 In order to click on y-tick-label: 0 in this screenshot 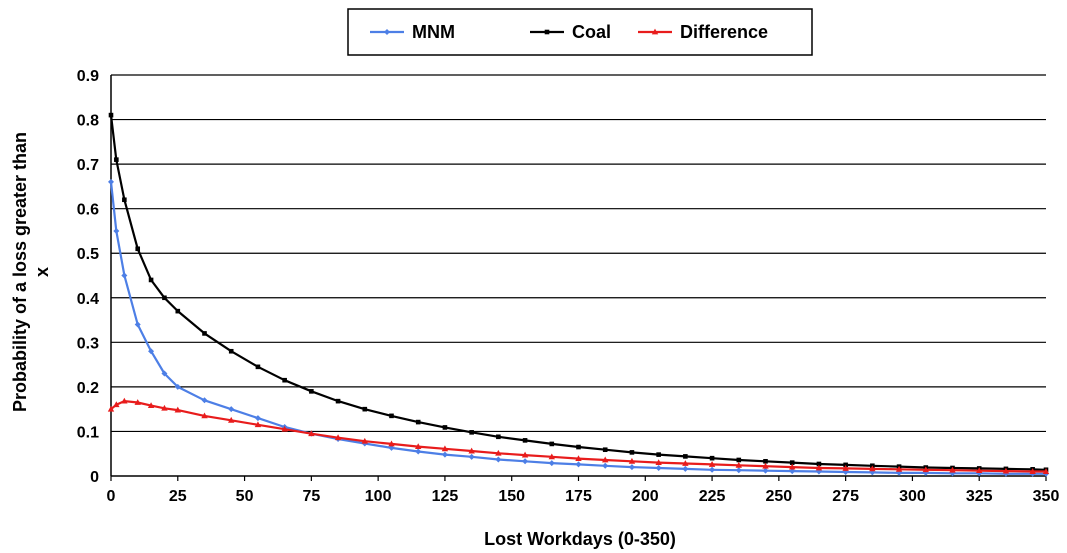, I will do `click(94, 477)`.